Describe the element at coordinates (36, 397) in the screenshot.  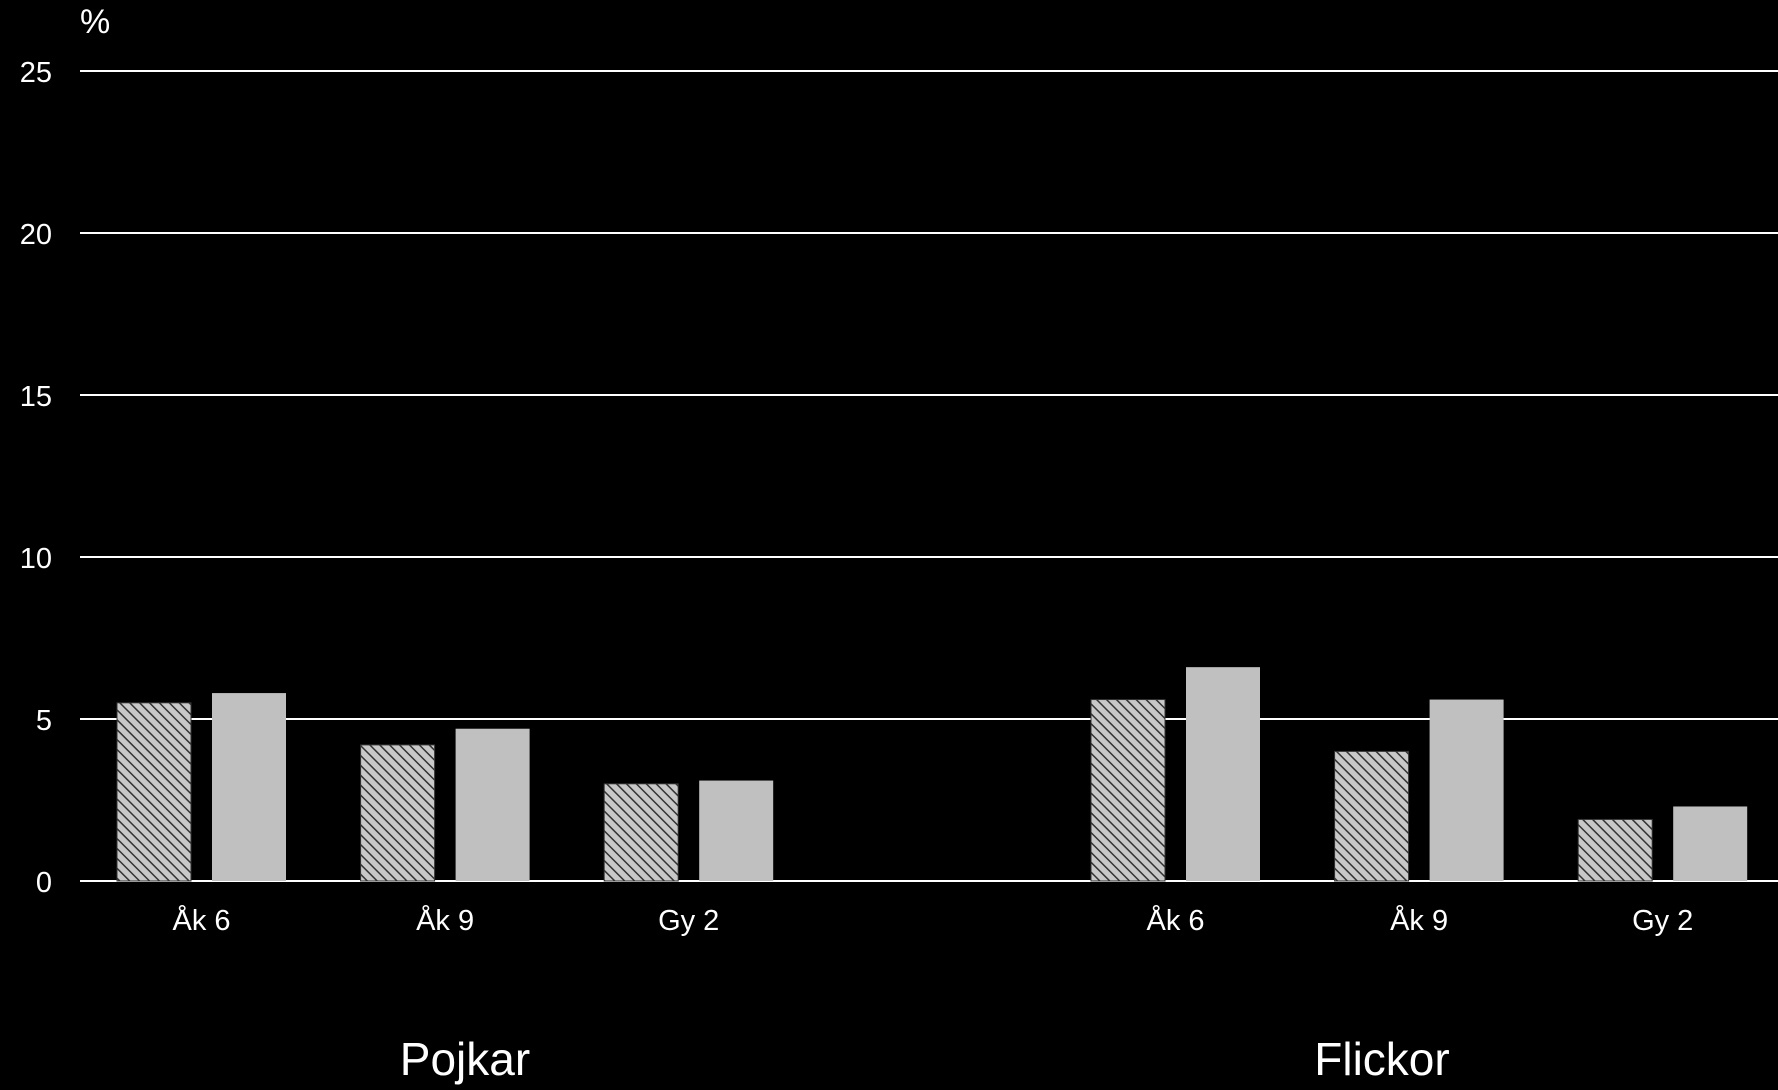
I see `y-tick-label: 15` at that location.